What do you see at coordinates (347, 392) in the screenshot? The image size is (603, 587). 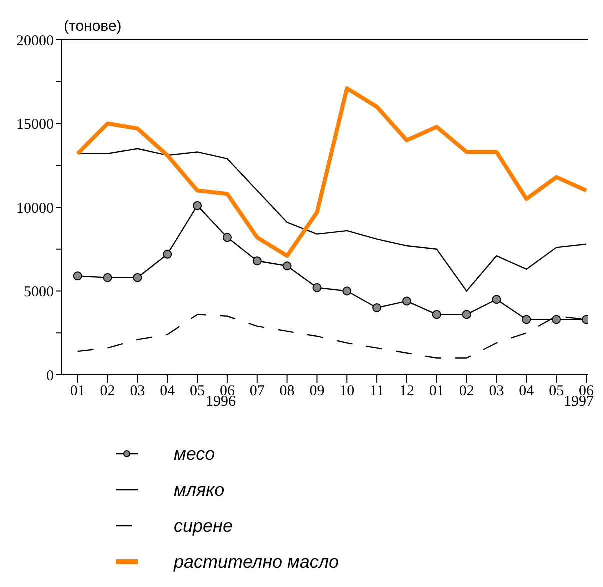 I see `x-tick-label: 10` at bounding box center [347, 392].